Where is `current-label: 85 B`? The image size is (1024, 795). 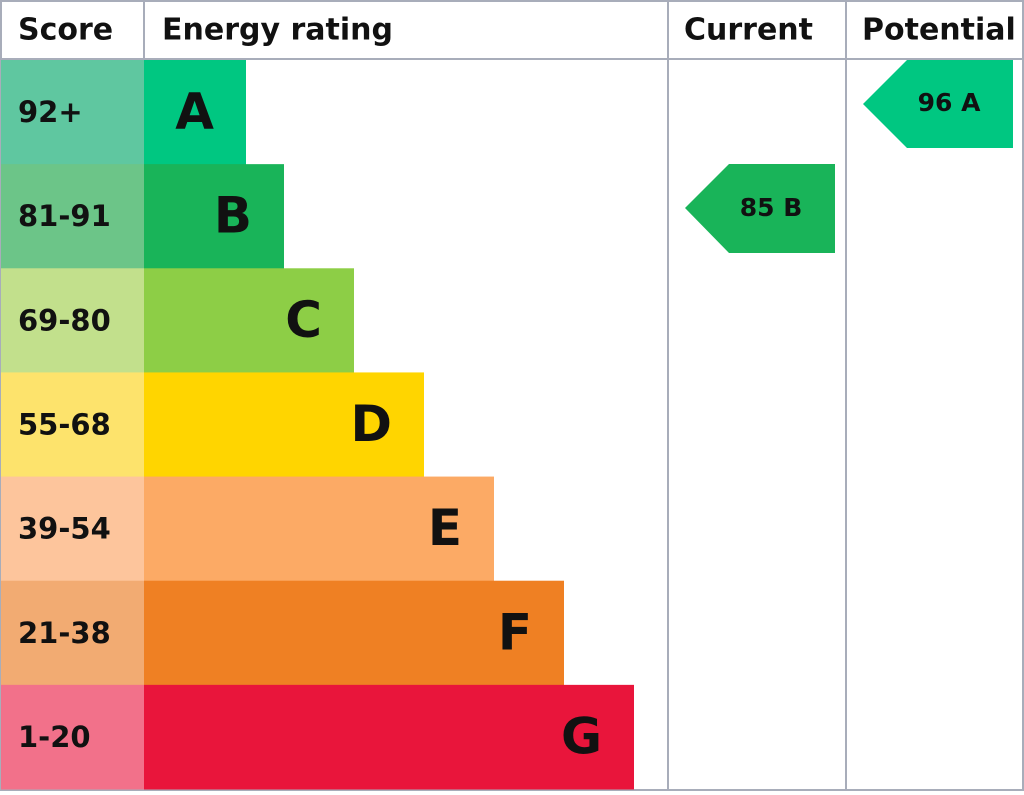
current-label: 85 B is located at coordinates (771, 207).